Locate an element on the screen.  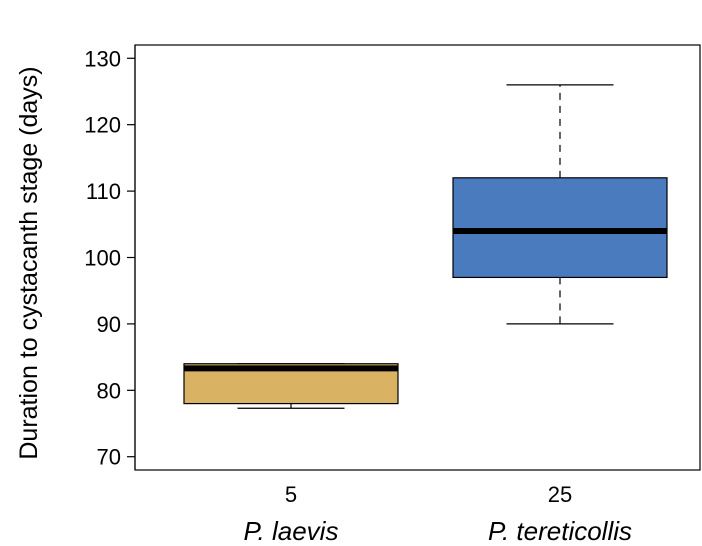
box-p-laevis is located at coordinates (291, 386).